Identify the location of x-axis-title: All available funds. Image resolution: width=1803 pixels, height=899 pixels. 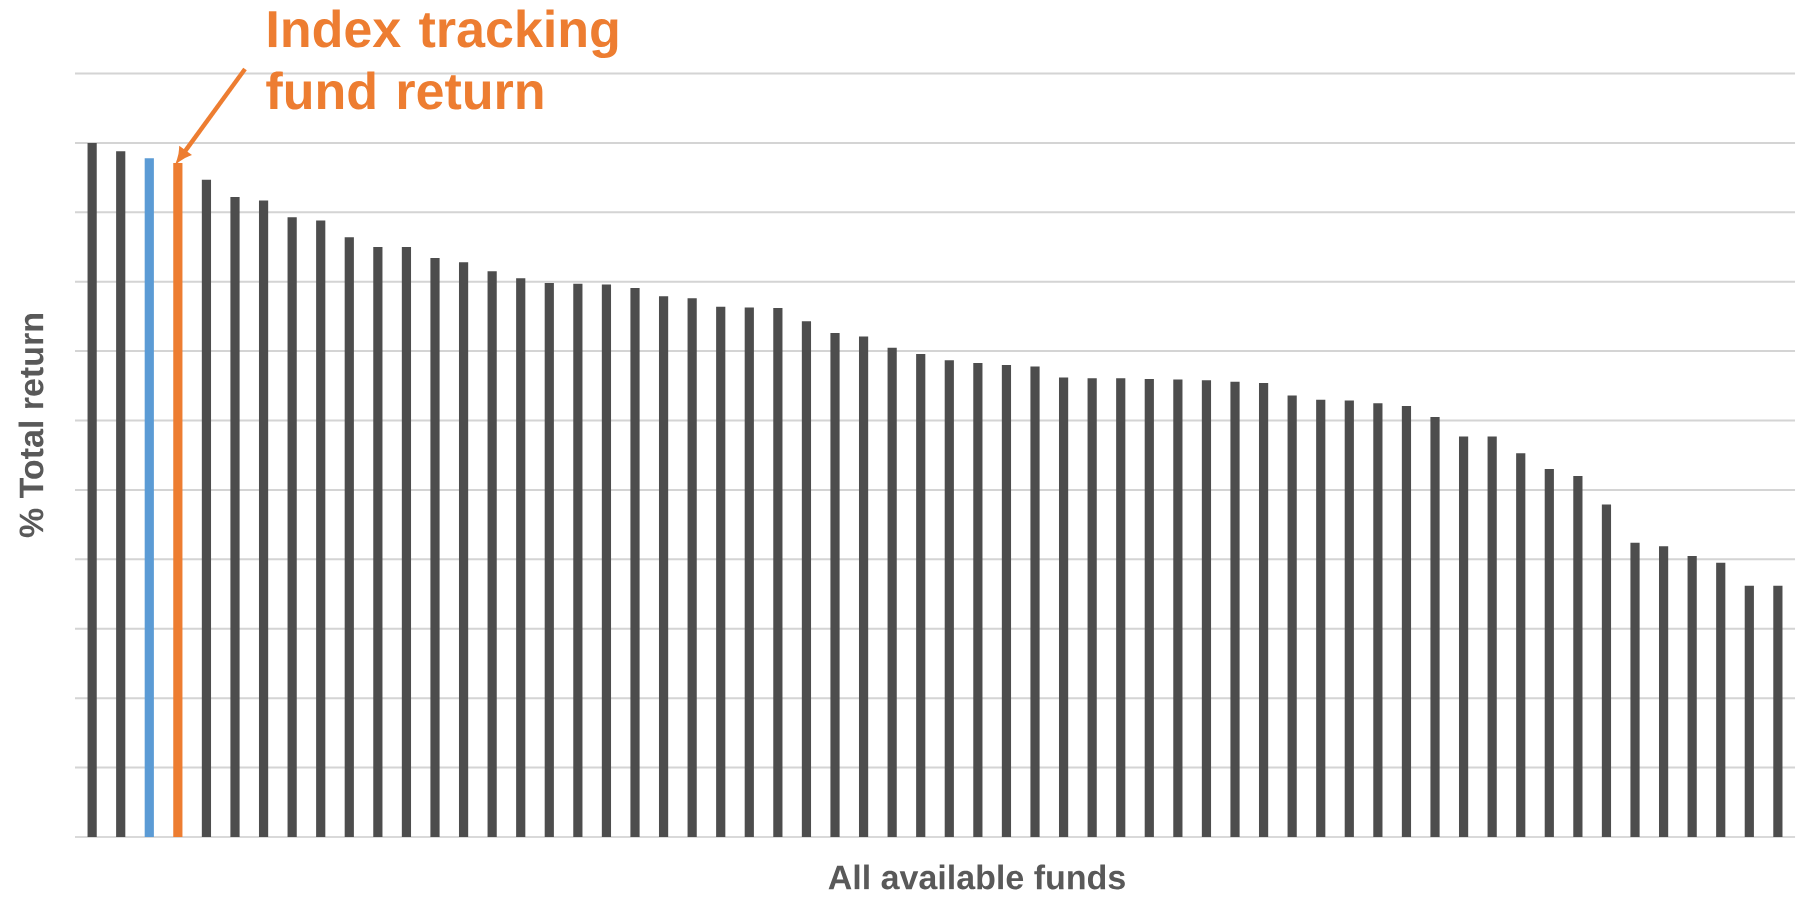
(976, 877).